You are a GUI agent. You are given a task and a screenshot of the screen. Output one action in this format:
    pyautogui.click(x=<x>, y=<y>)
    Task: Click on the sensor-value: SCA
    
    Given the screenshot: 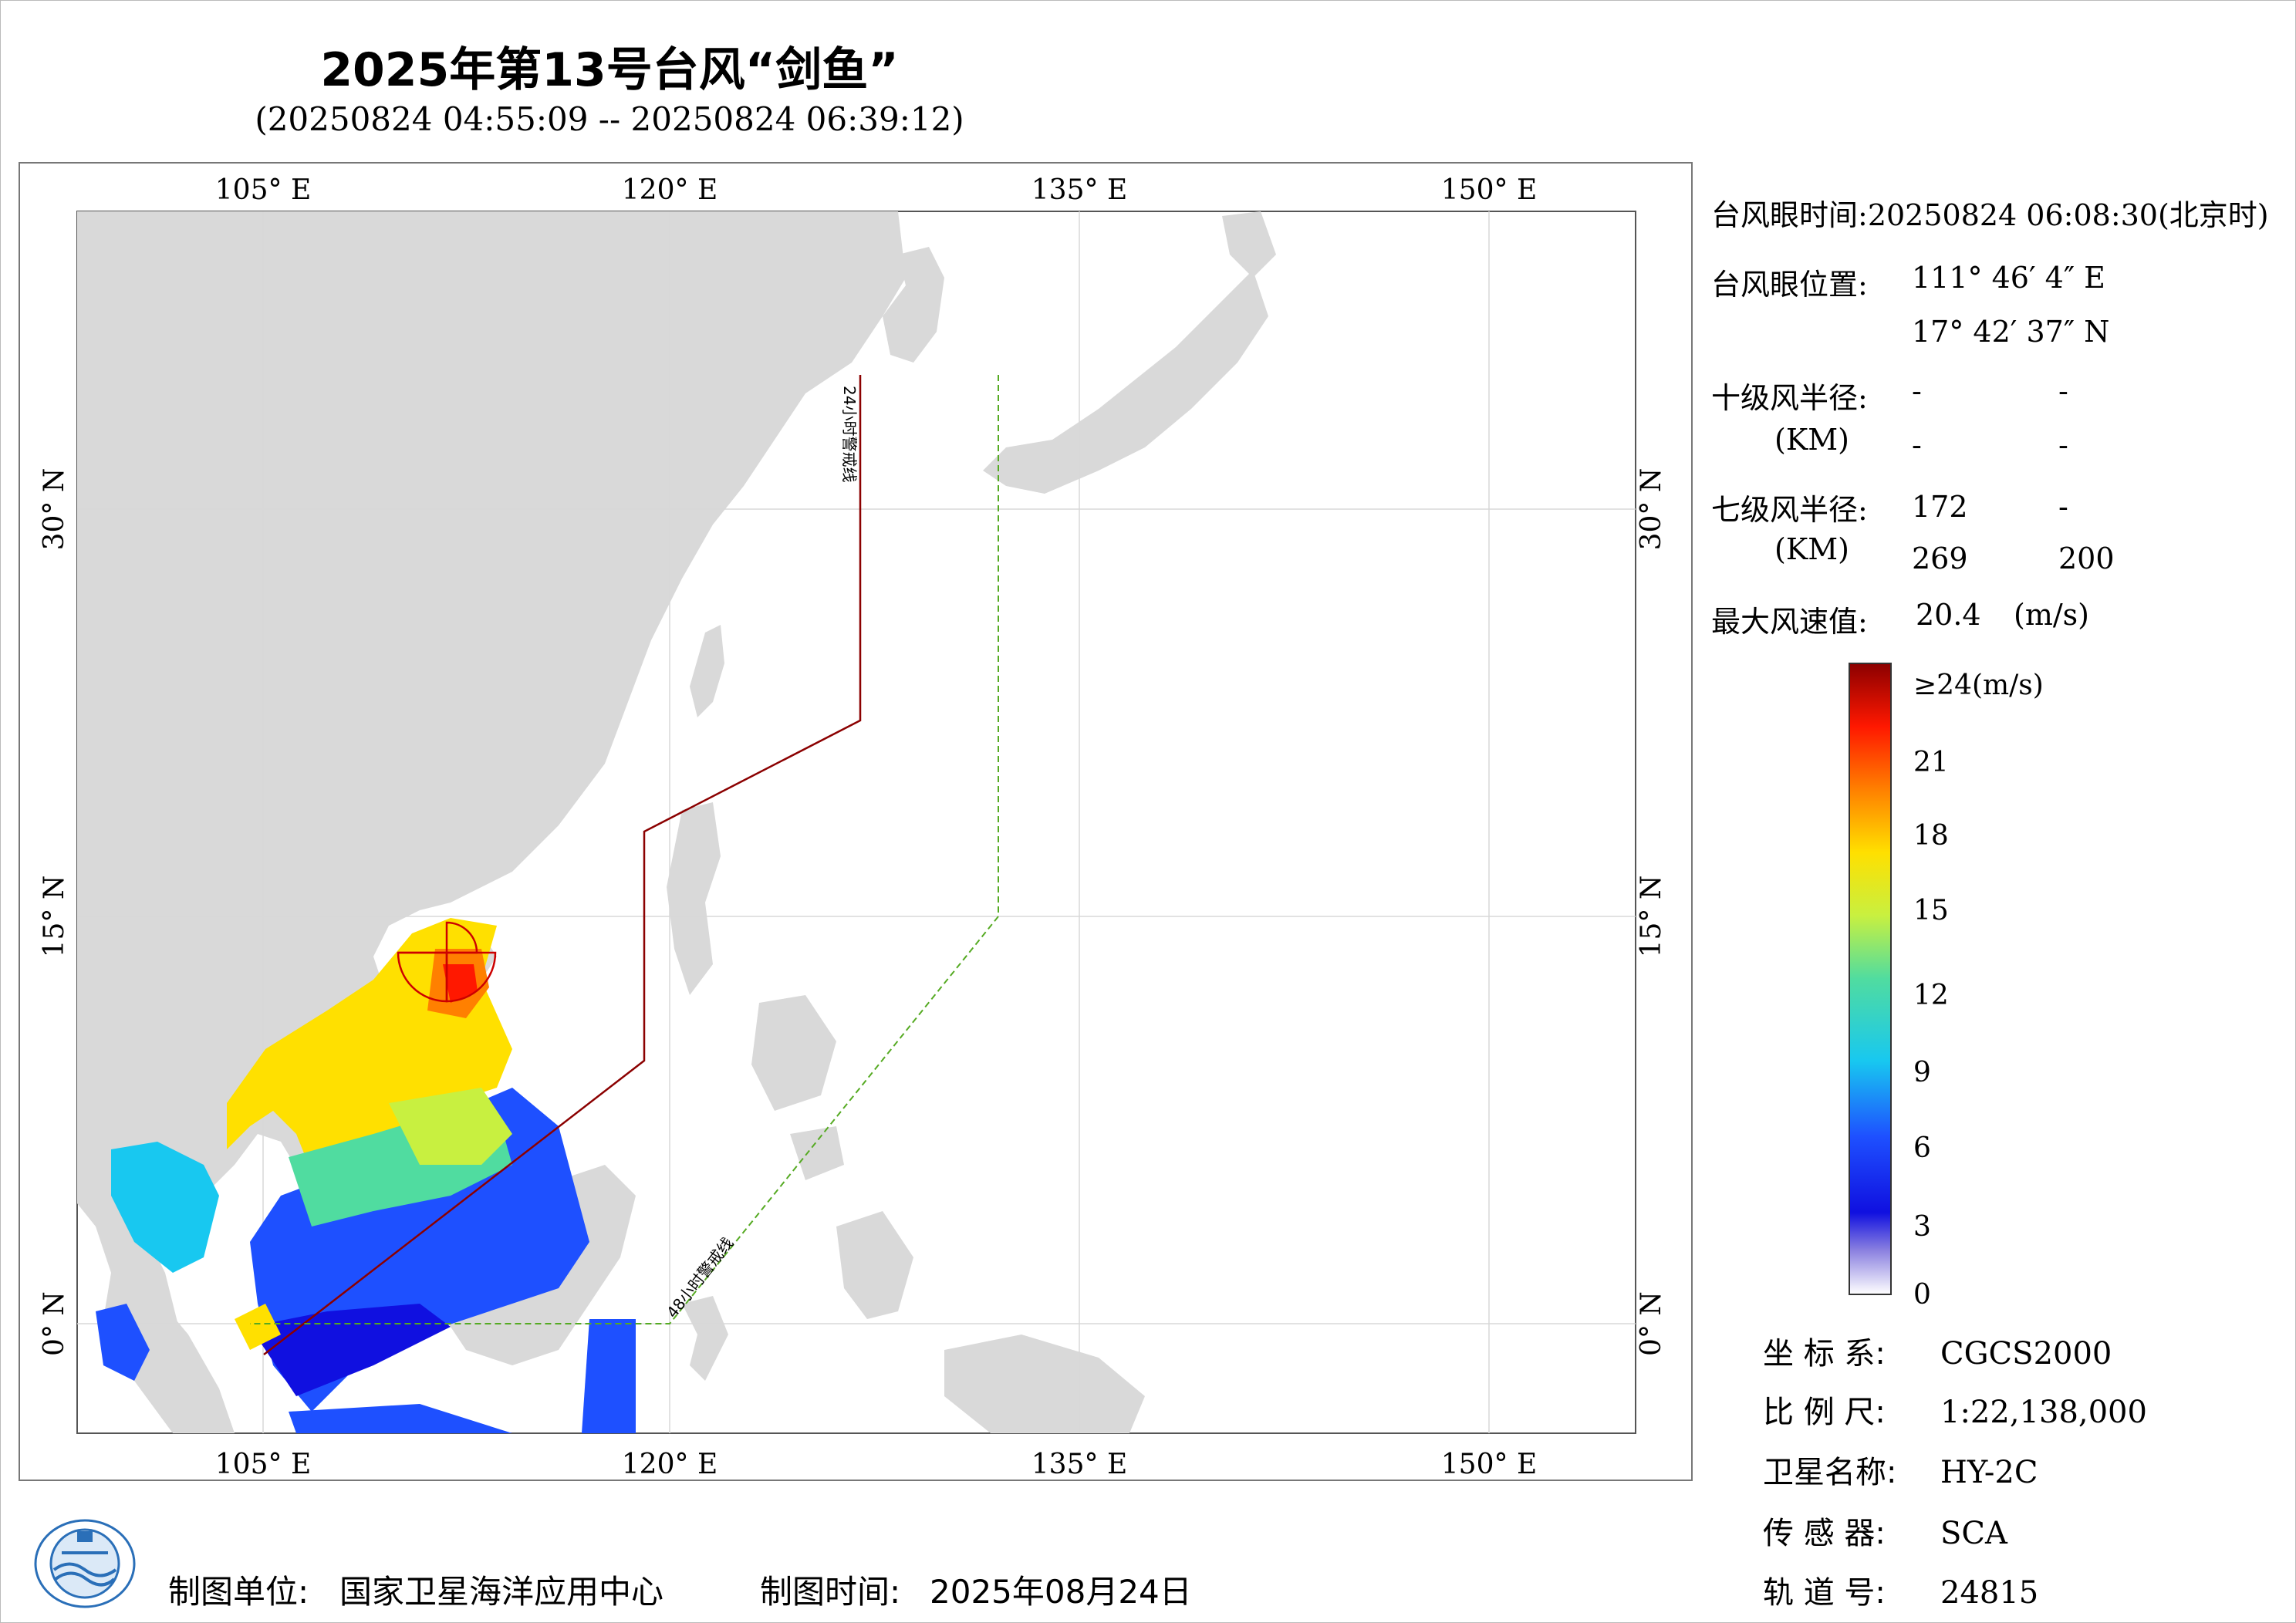 What is the action you would take?
    pyautogui.click(x=1973, y=1533)
    